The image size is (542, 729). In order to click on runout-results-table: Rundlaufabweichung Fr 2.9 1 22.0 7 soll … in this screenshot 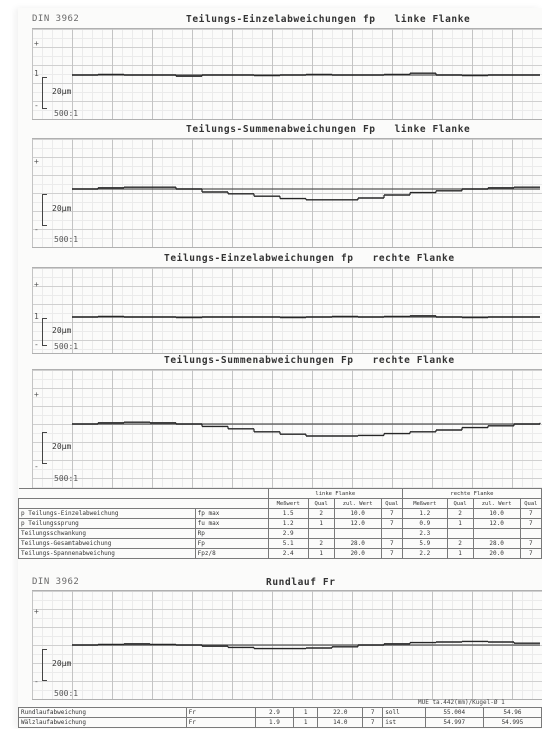, I will do `click(280, 717)`.